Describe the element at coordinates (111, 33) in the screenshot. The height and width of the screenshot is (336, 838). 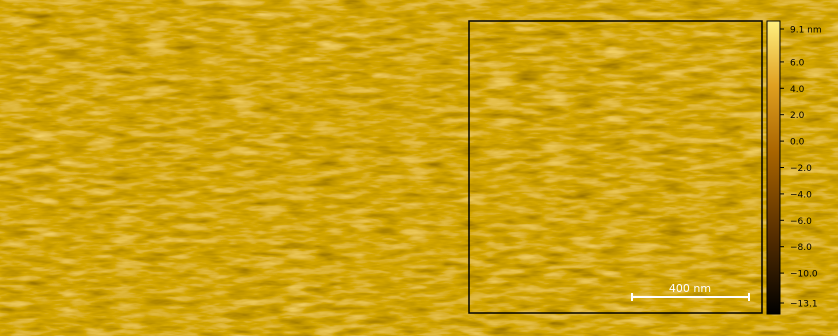
I see `annotation-111: (111)` at that location.